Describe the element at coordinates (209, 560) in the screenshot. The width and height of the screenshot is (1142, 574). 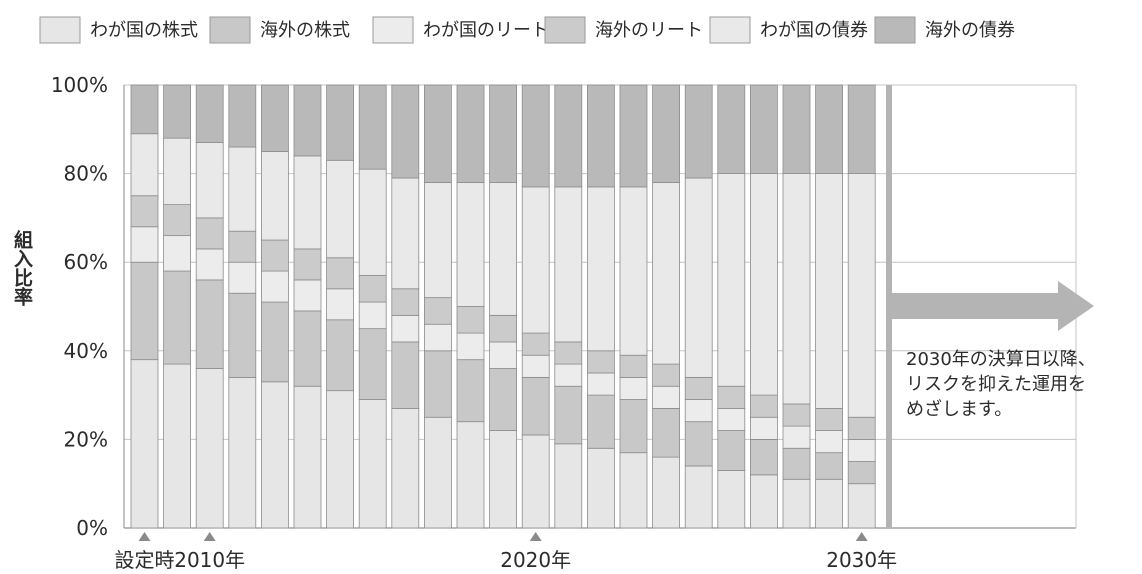
I see `x-tick-label: 2010年` at that location.